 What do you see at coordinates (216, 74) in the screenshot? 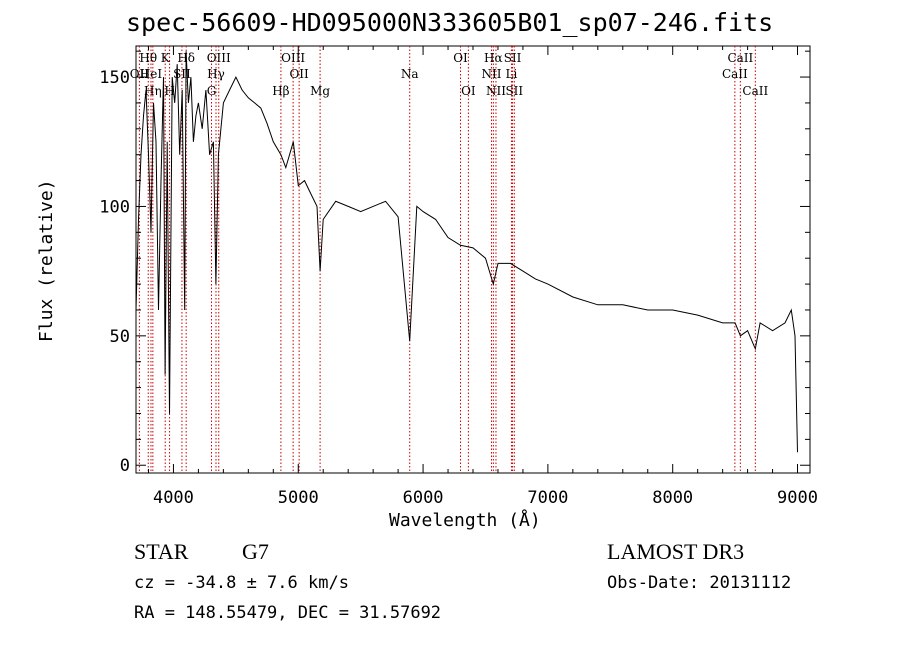
I see `line-annotation: Hγ` at bounding box center [216, 74].